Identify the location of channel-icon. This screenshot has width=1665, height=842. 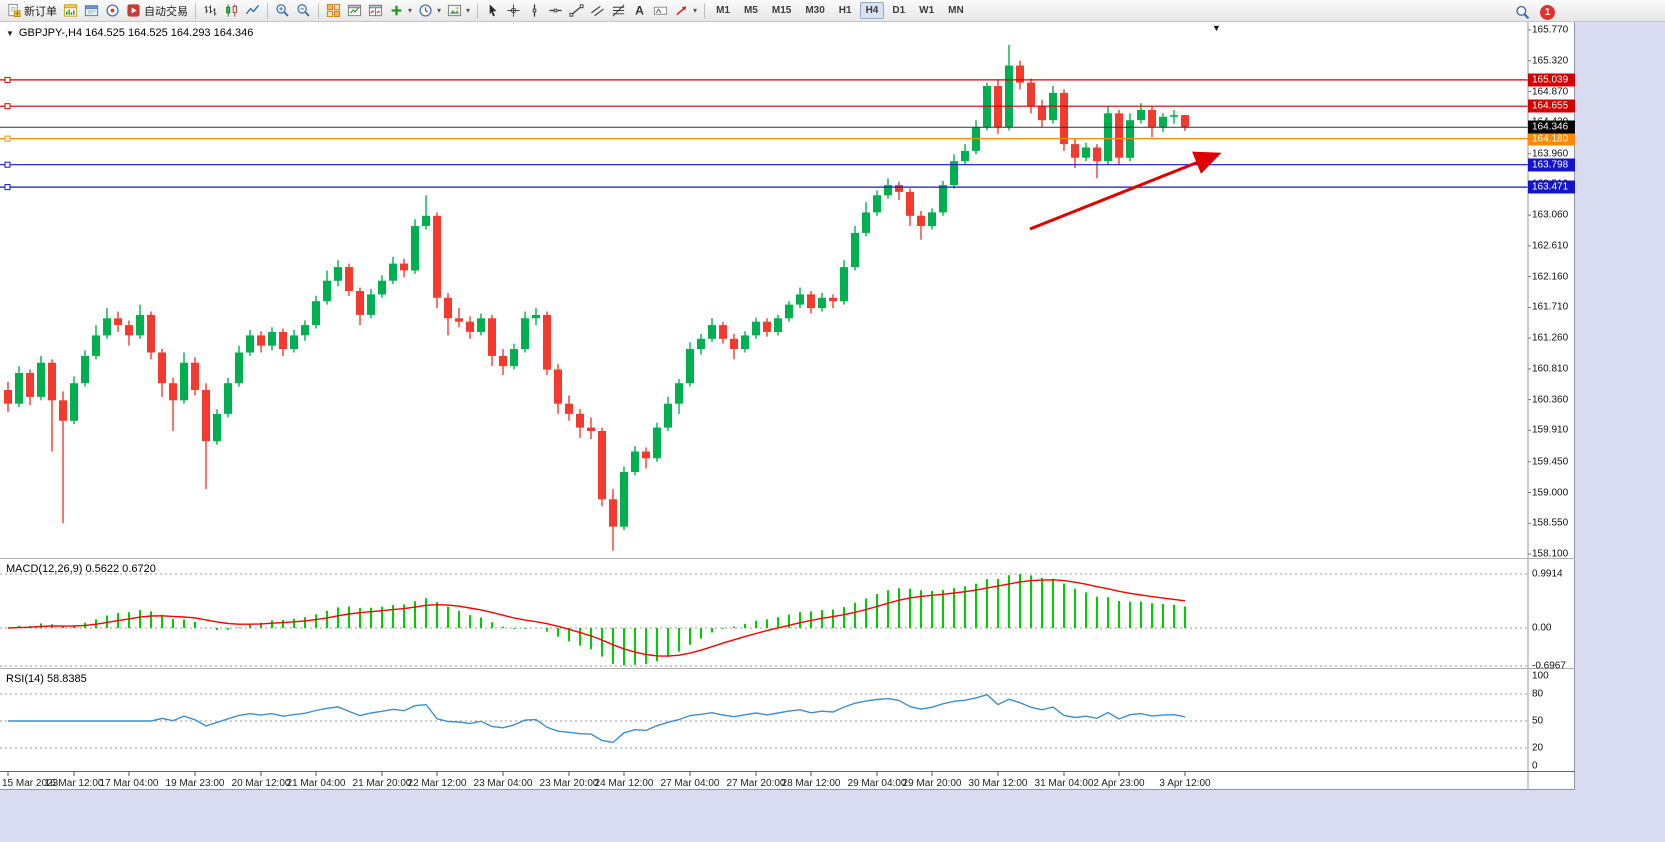
(597, 10).